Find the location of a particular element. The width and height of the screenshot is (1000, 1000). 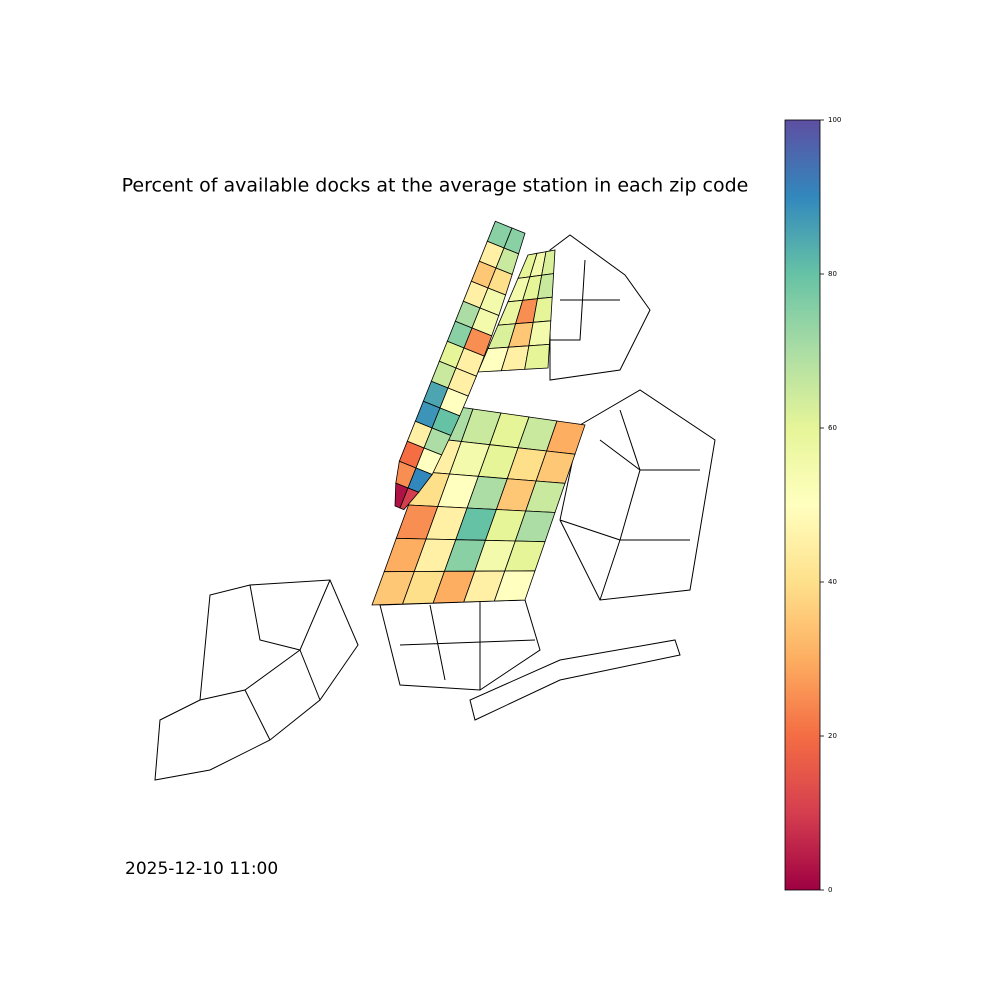

colorbar-tick-label: 60 is located at coordinates (832, 428).